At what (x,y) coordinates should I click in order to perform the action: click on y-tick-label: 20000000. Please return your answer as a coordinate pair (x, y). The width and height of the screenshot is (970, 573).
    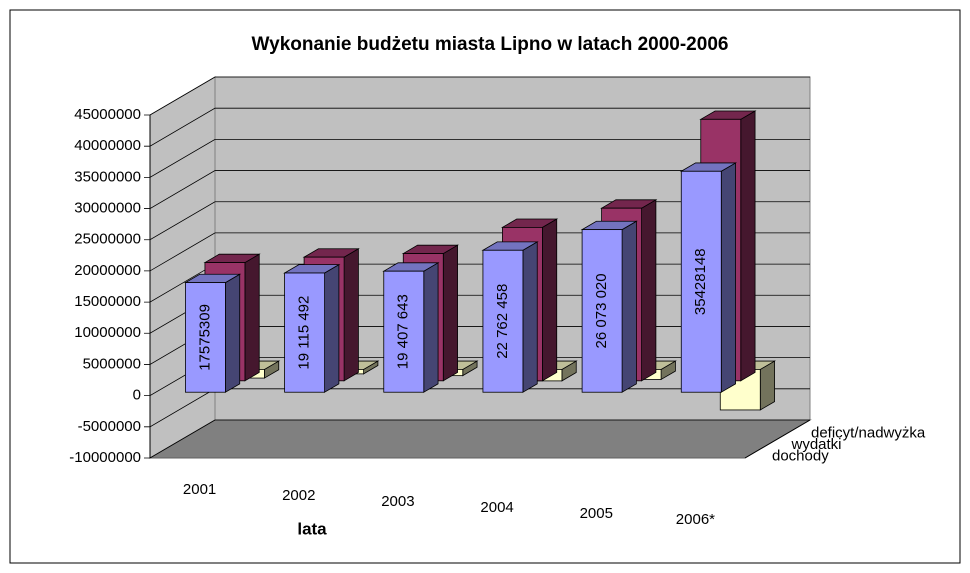
    Looking at the image, I should click on (107, 270).